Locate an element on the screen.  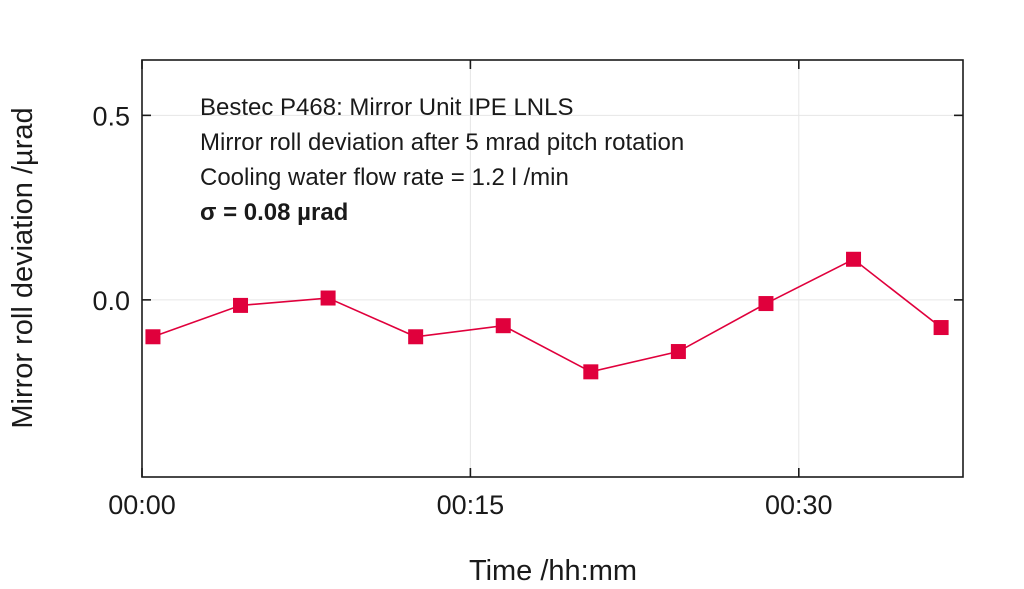
y-tick-labels: 0.5 0.0 is located at coordinates (111, 208).